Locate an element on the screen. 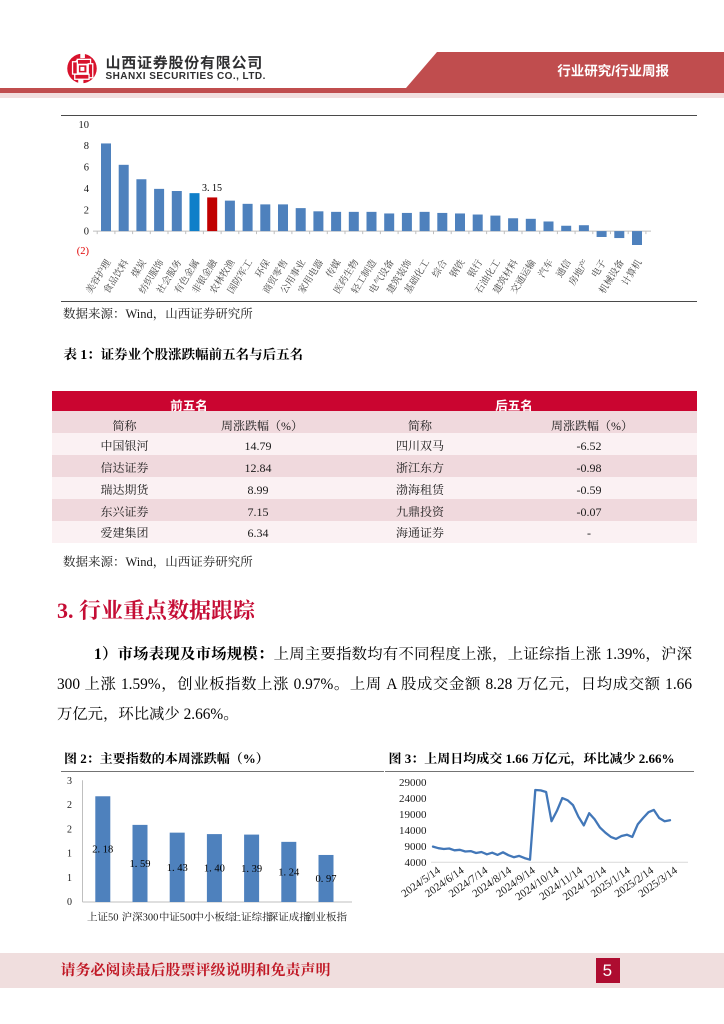 The width and height of the screenshot is (724, 1024). svg-text: 1. 59 is located at coordinates (140, 864).